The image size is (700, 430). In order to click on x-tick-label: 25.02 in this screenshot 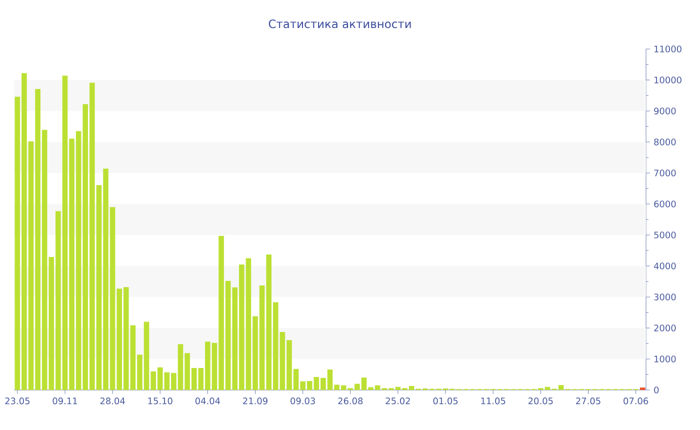, I will do `click(398, 401)`.